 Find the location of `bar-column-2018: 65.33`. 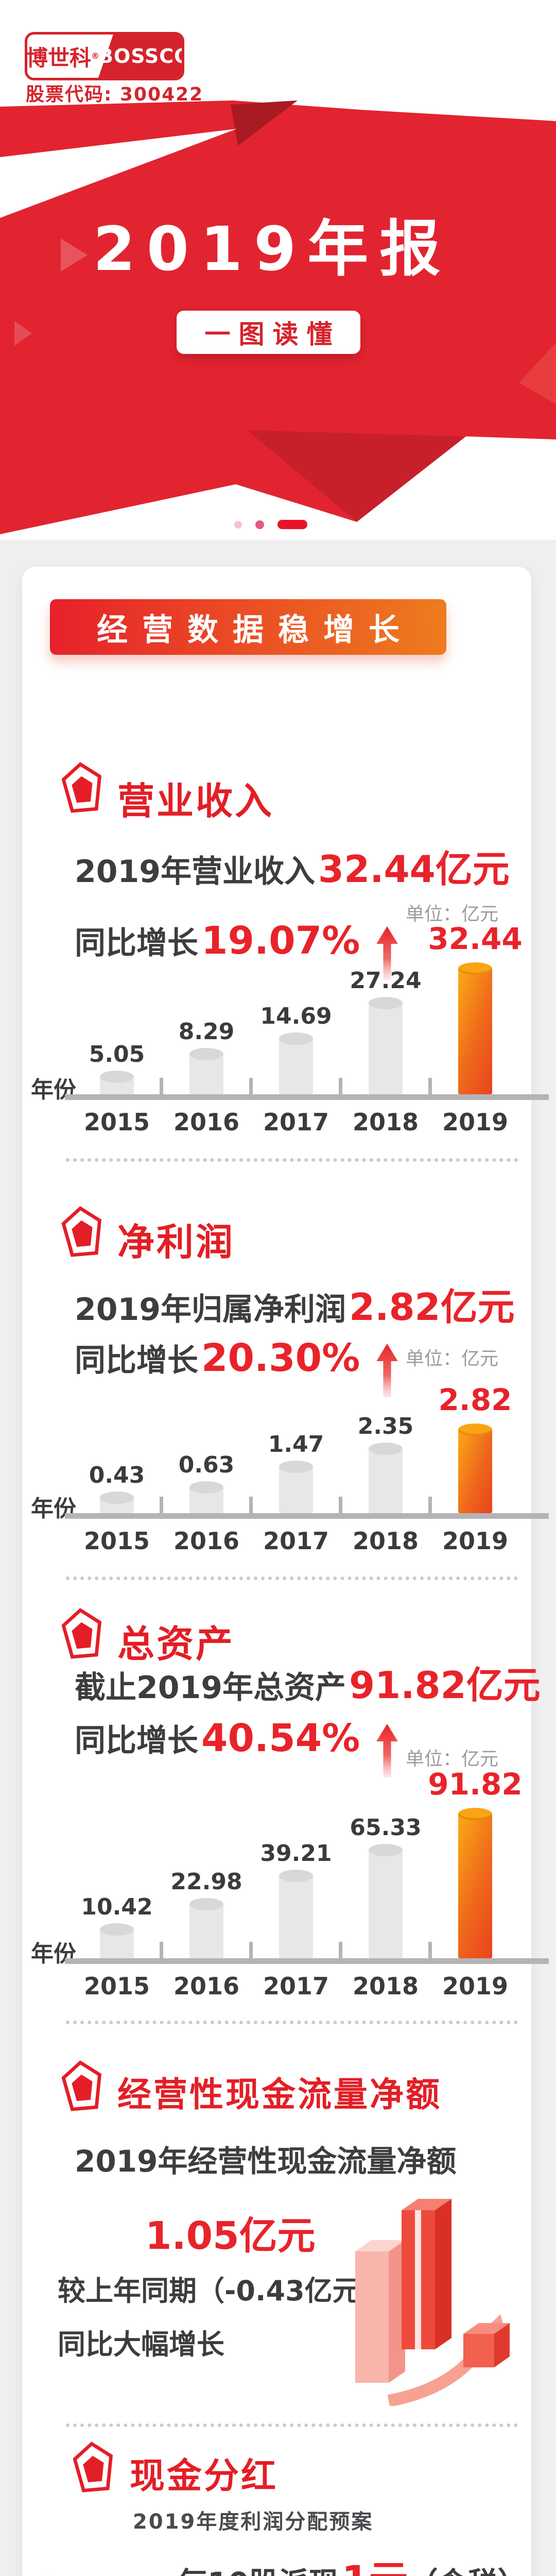

bar-column-2018: 65.33 is located at coordinates (385, 1862).